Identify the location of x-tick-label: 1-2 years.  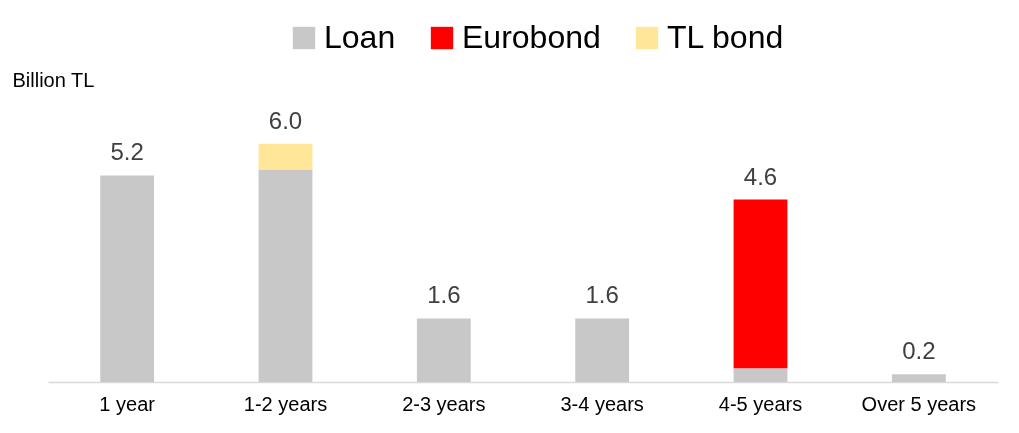
(285, 403).